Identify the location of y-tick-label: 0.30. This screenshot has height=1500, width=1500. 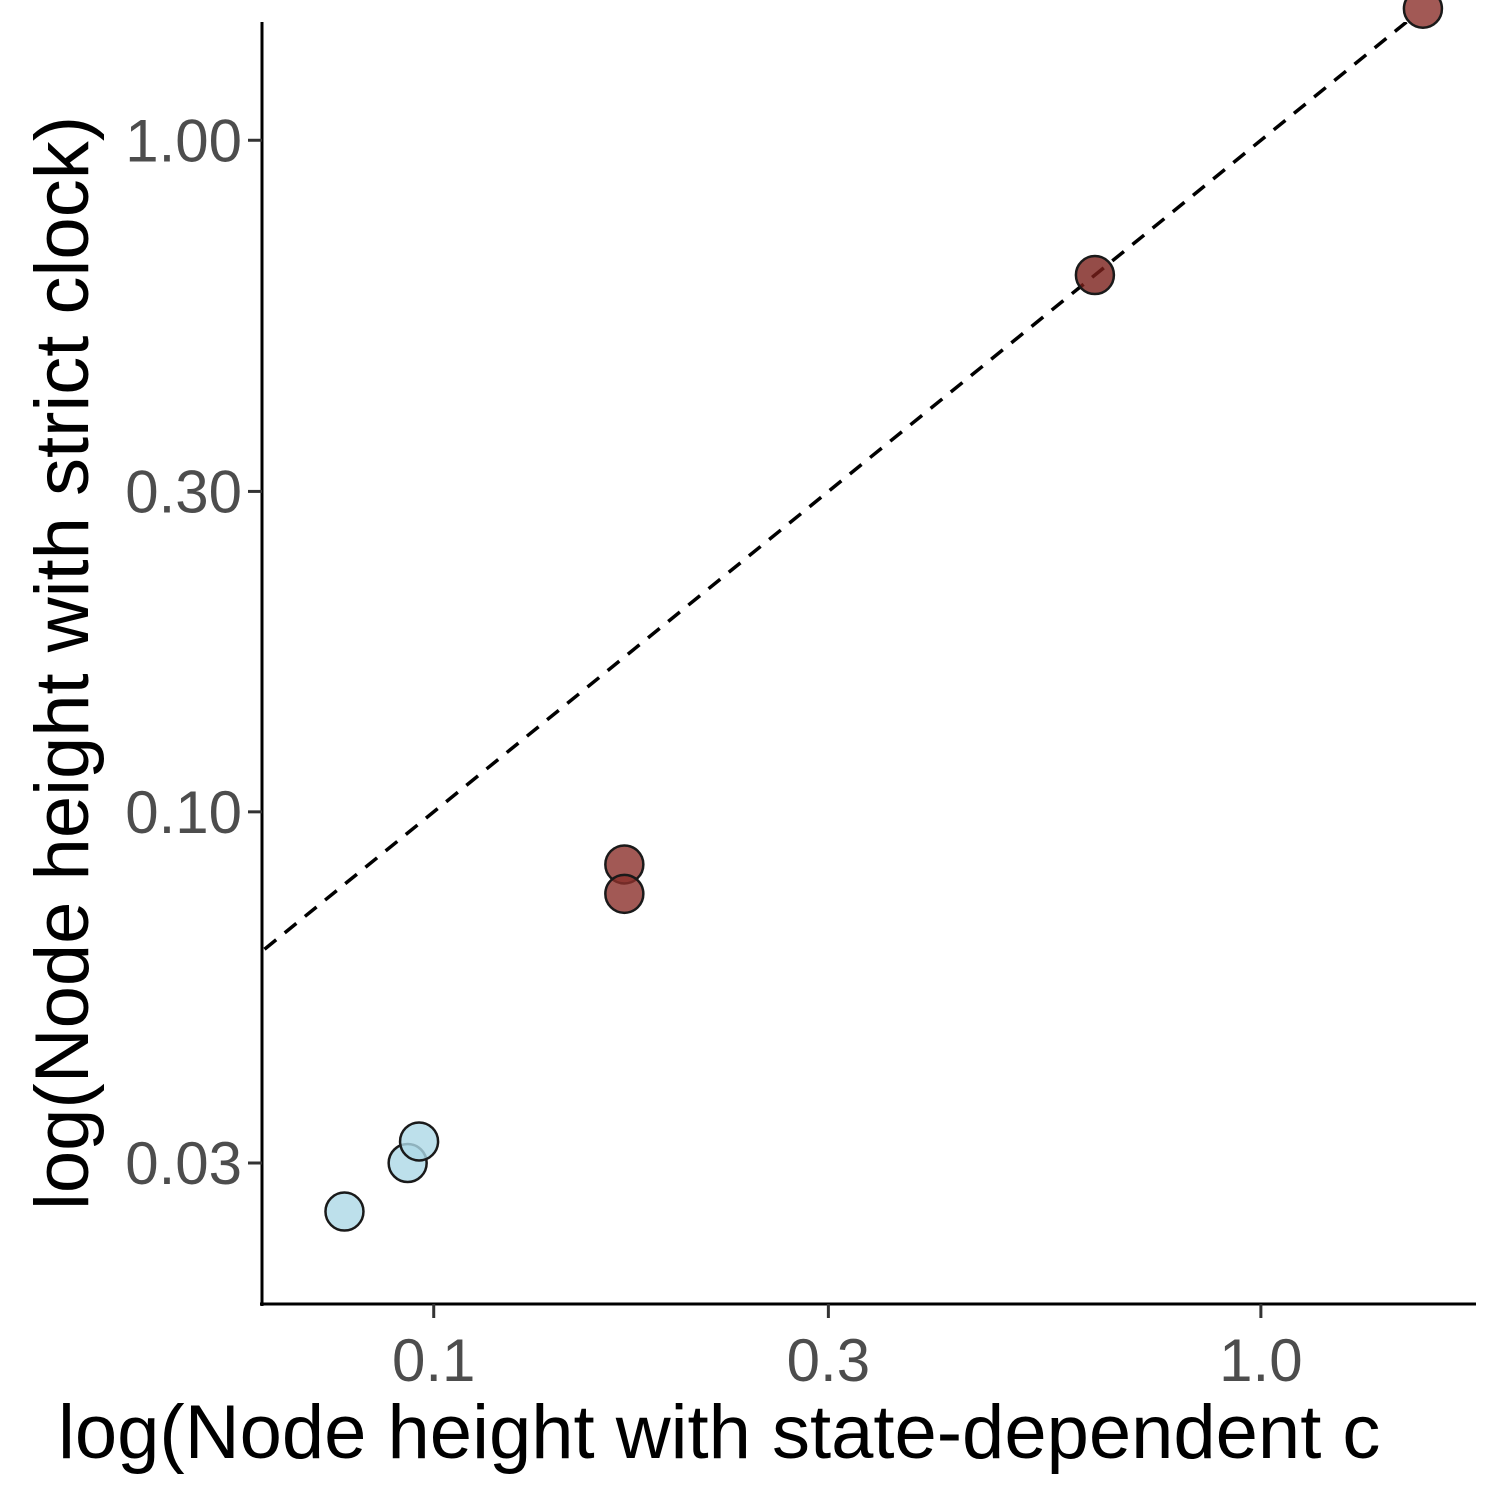
(183, 491).